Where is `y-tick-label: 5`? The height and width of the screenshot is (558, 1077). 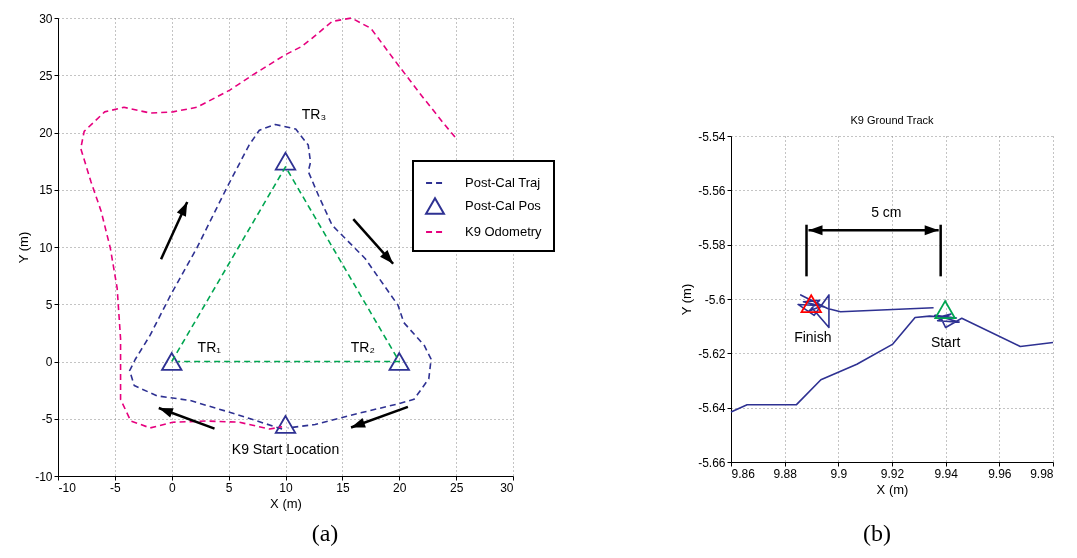
y-tick-label: 5 is located at coordinates (49, 304).